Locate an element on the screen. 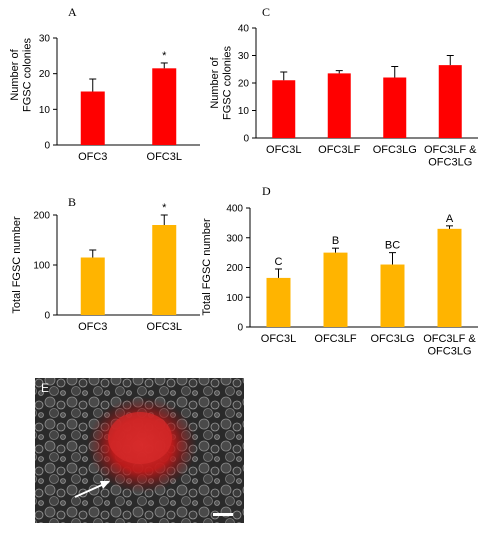  panel-c-category-label: OFC3LF & OFC3LG is located at coordinates (450, 156).